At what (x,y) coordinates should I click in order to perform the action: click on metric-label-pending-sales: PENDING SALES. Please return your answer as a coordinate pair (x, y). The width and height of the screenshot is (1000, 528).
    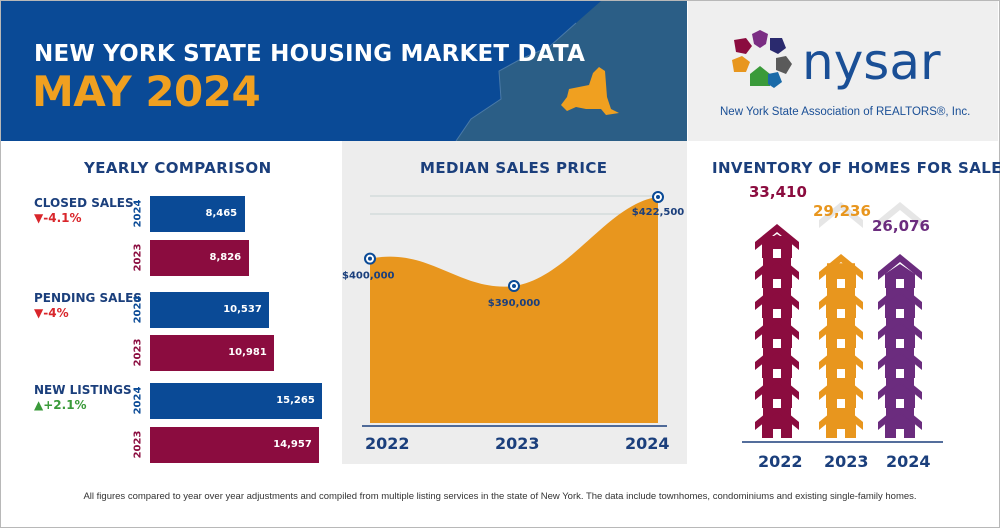
    Looking at the image, I should click on (88, 298).